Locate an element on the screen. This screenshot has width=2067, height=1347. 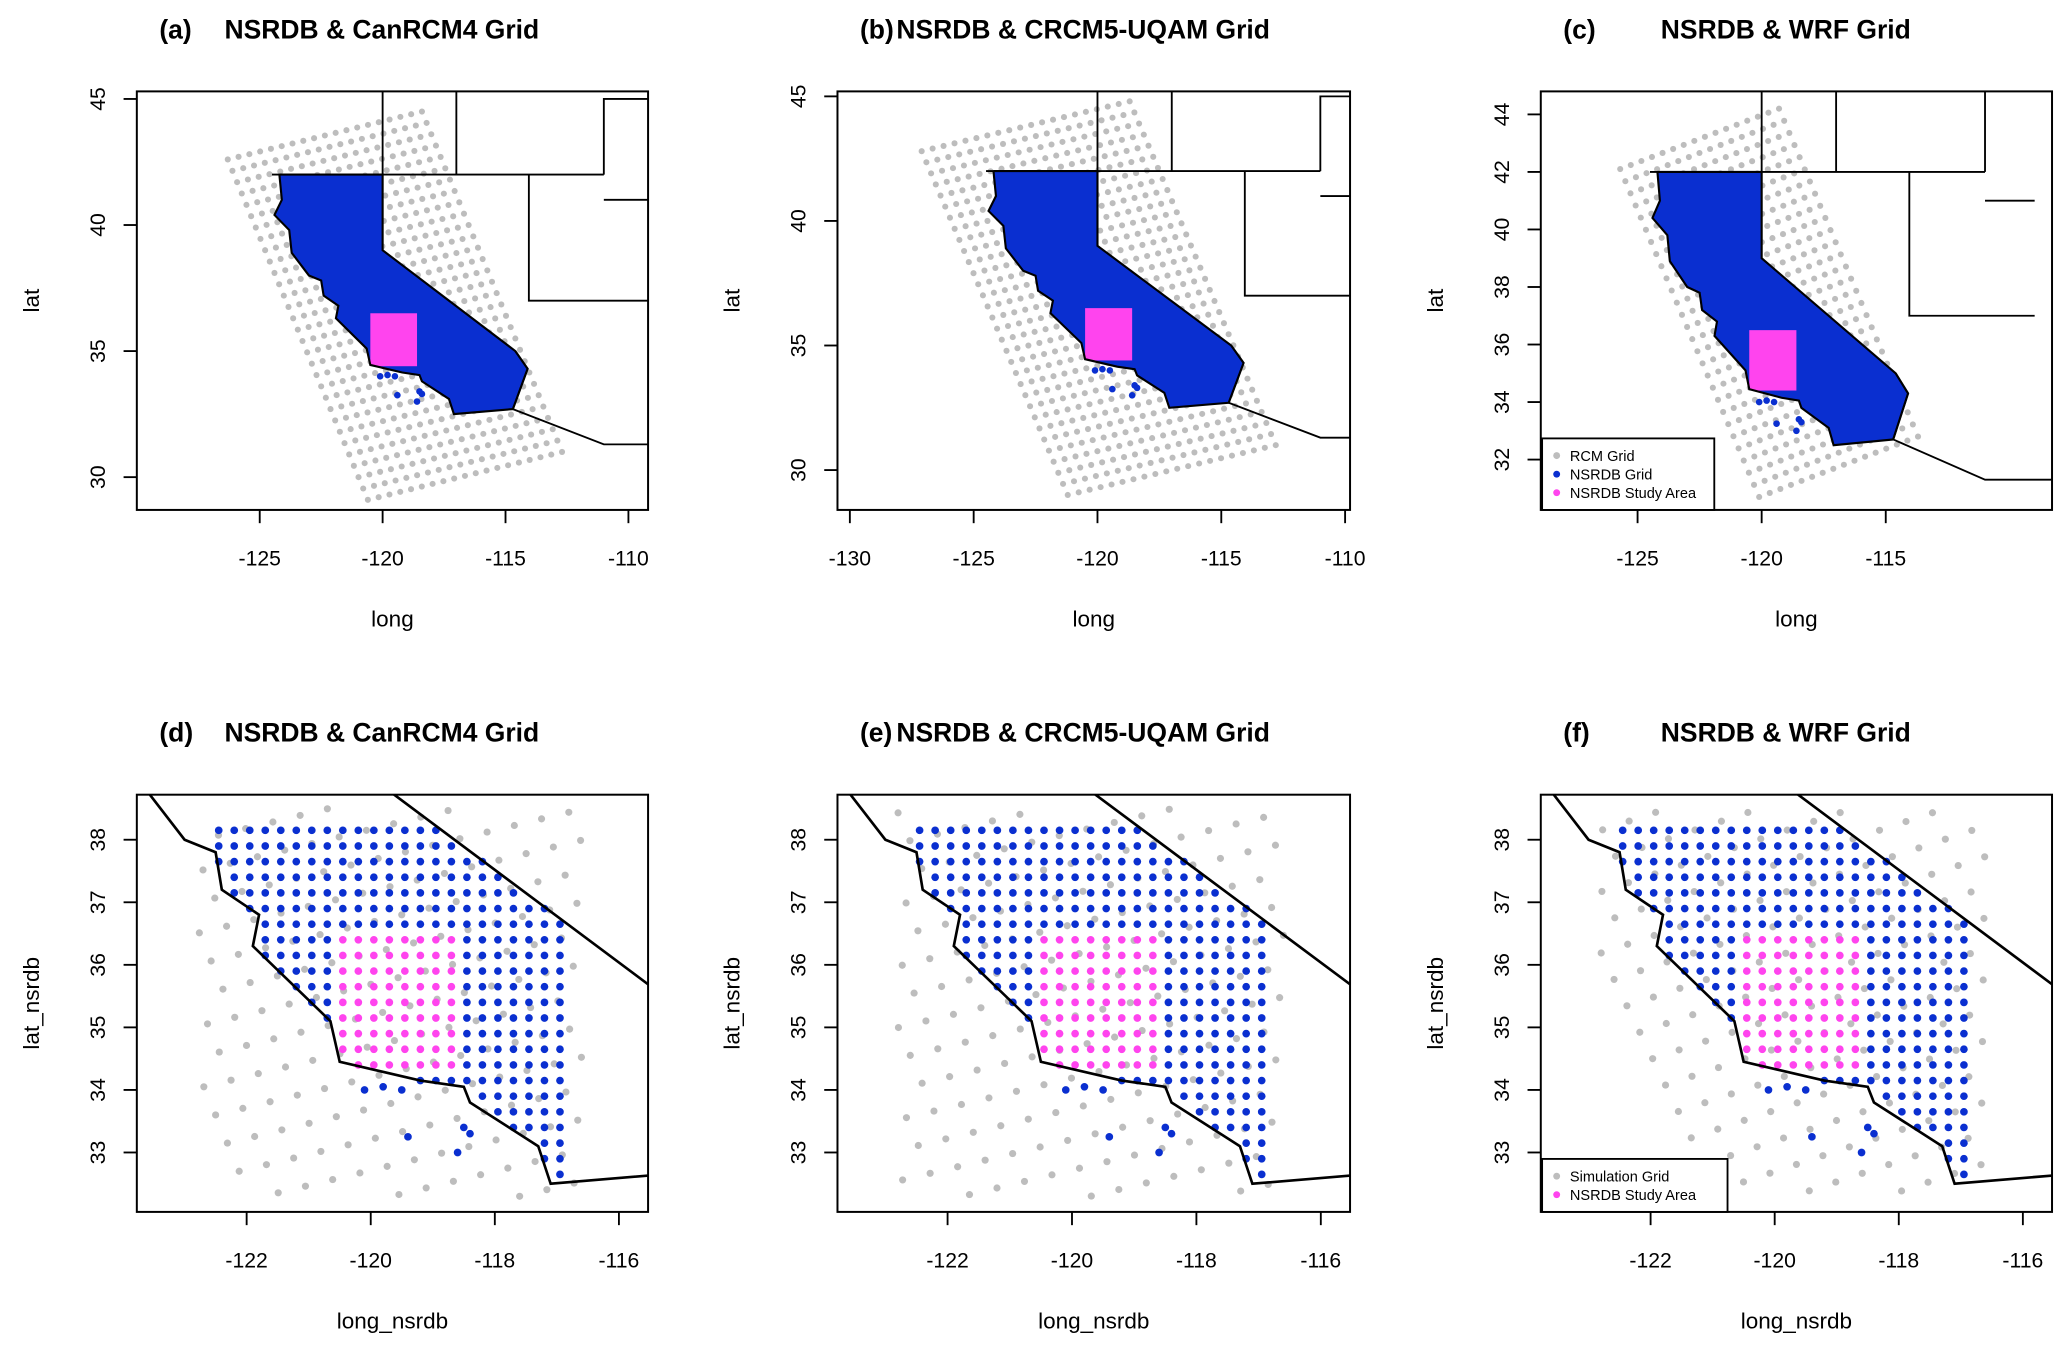
panel-title: NSRDB & WRF Grid is located at coordinates (1786, 733).